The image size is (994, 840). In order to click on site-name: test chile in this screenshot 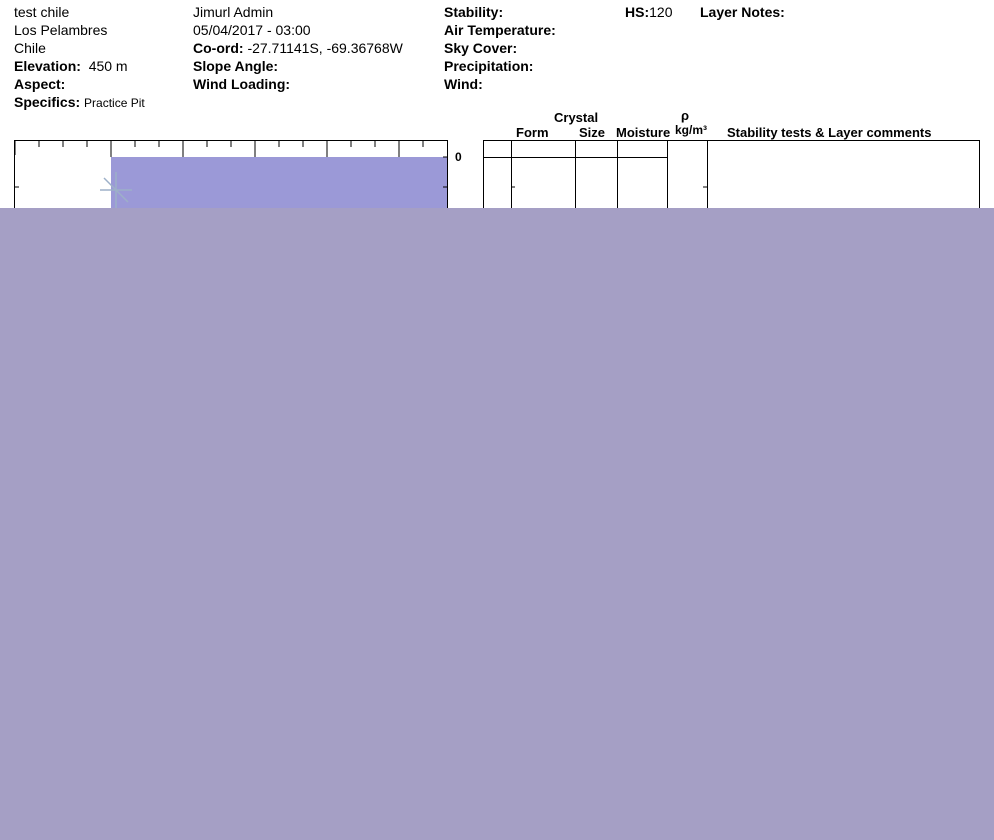, I will do `click(42, 12)`.